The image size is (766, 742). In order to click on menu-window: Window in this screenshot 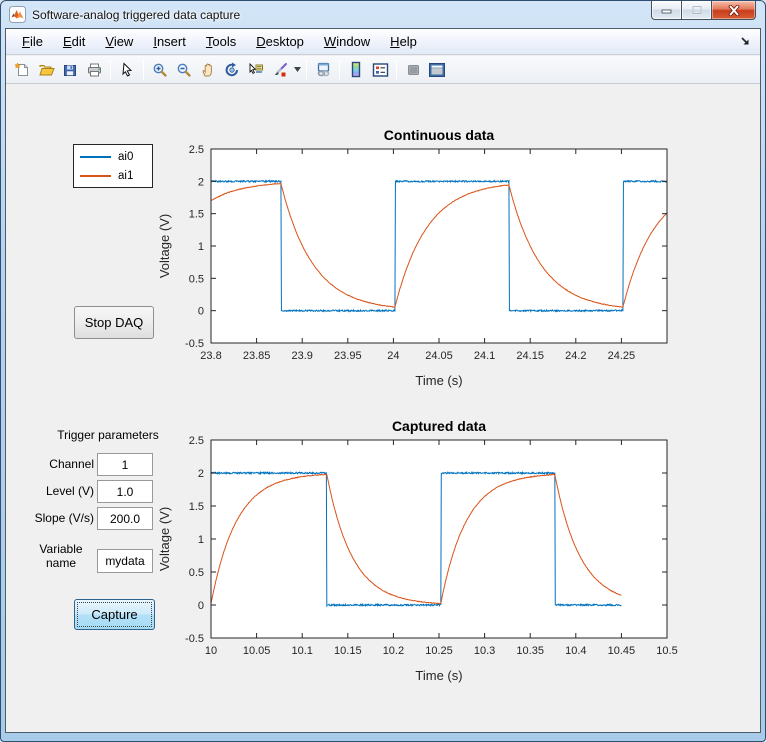, I will do `click(347, 41)`.